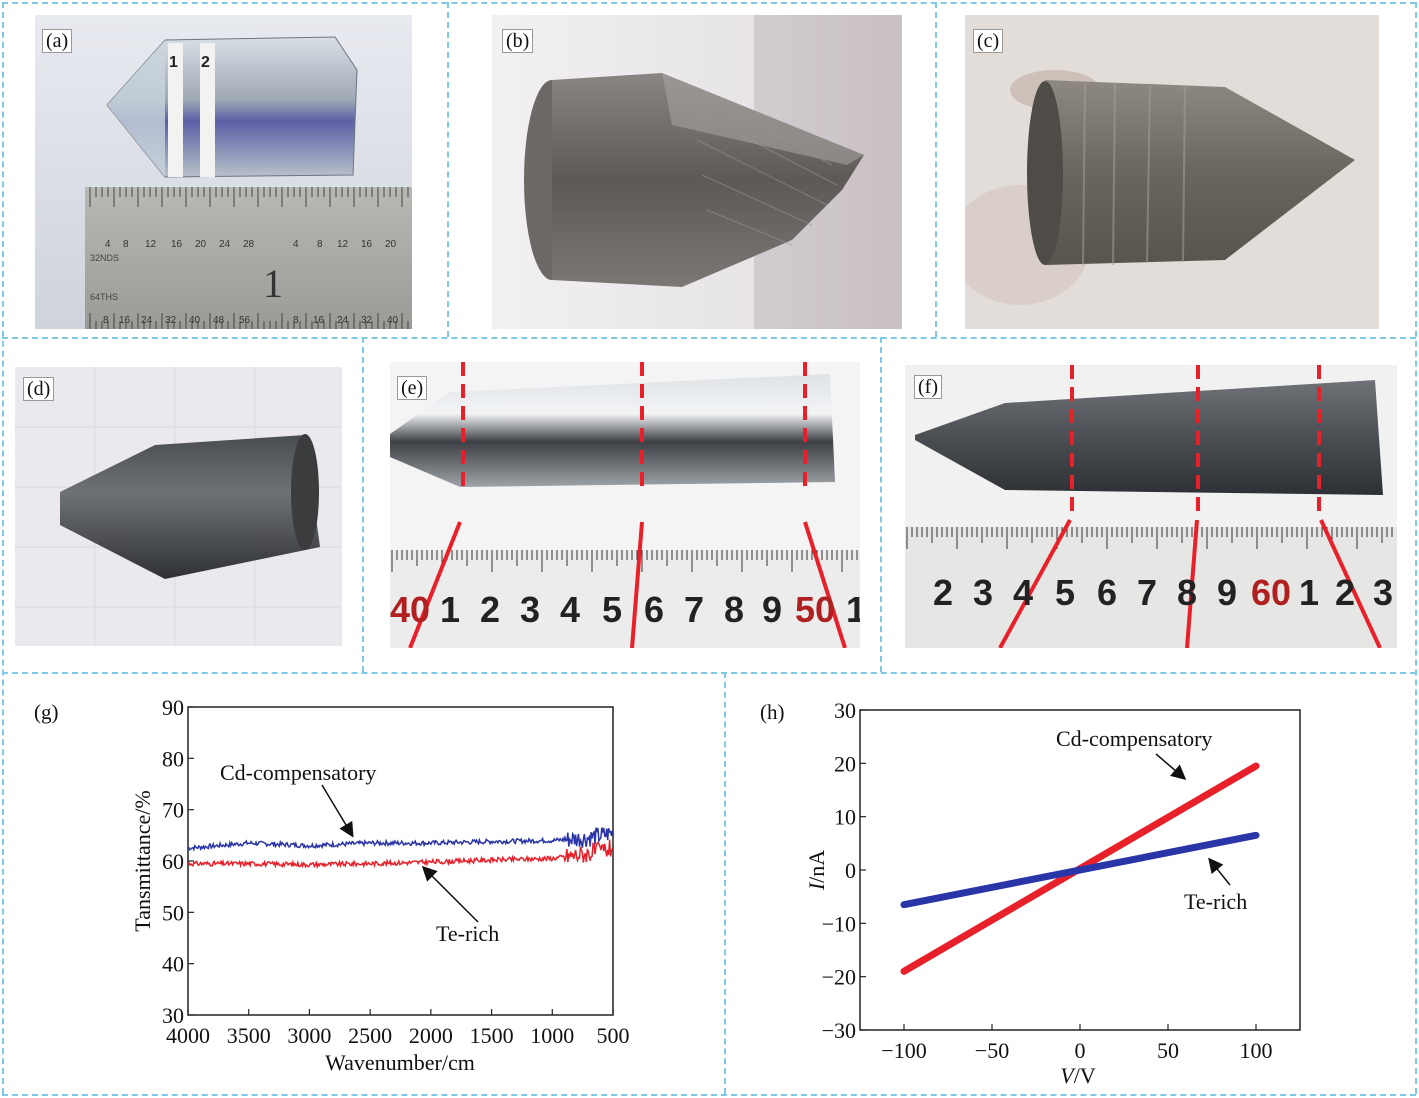 This screenshot has height=1098, width=1419. What do you see at coordinates (1271, 592) in the screenshot?
I see `ruler-f-num-9: 60` at bounding box center [1271, 592].